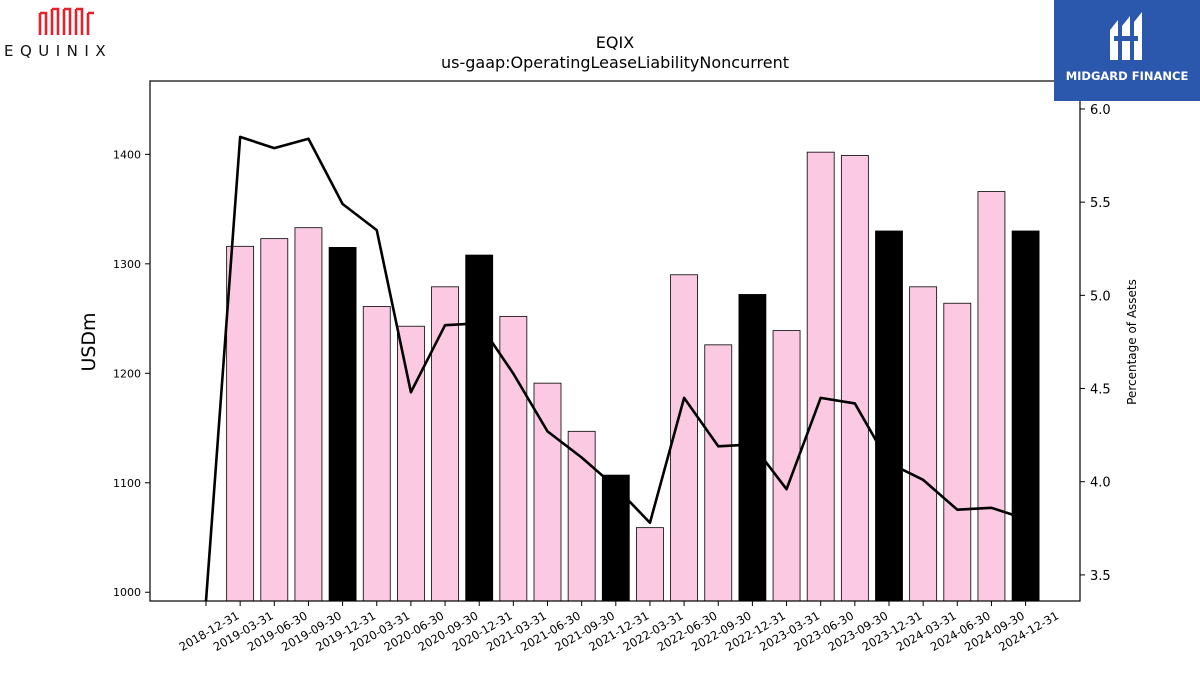  Describe the element at coordinates (615, 42) in the screenshot. I see `chart-title: EQIX` at that location.